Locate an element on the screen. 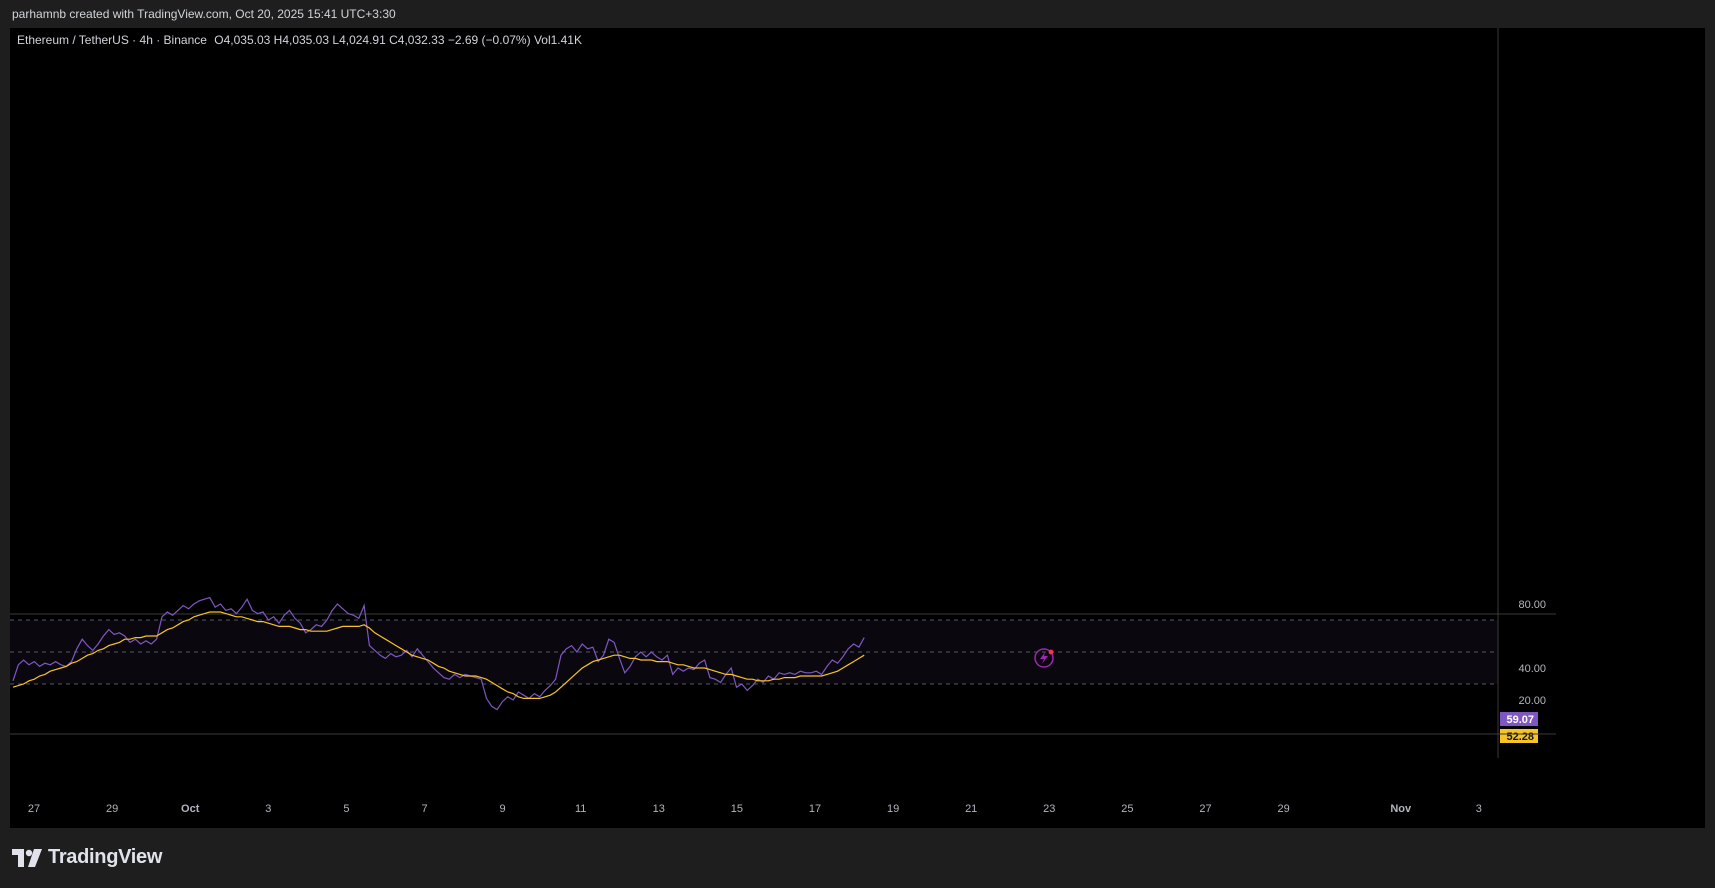 Image resolution: width=1715 pixels, height=888 pixels. high-value: H4,035.03 is located at coordinates (301, 40).